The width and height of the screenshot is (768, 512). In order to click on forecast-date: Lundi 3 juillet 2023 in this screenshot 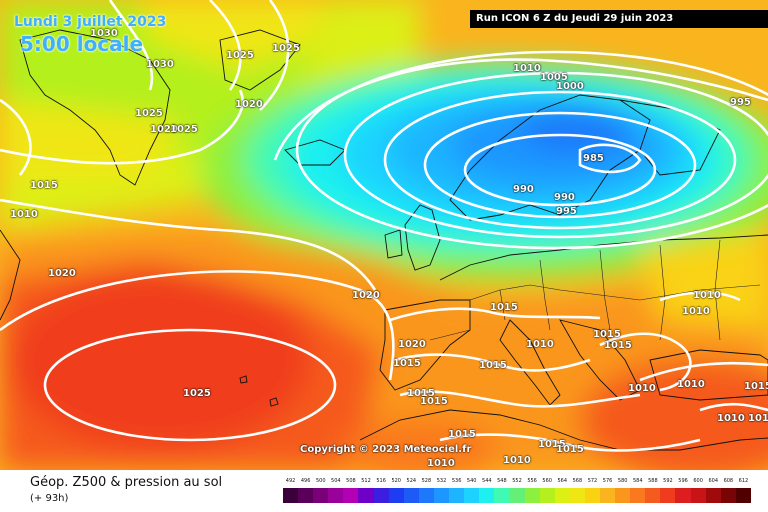, I will do `click(90, 22)`.